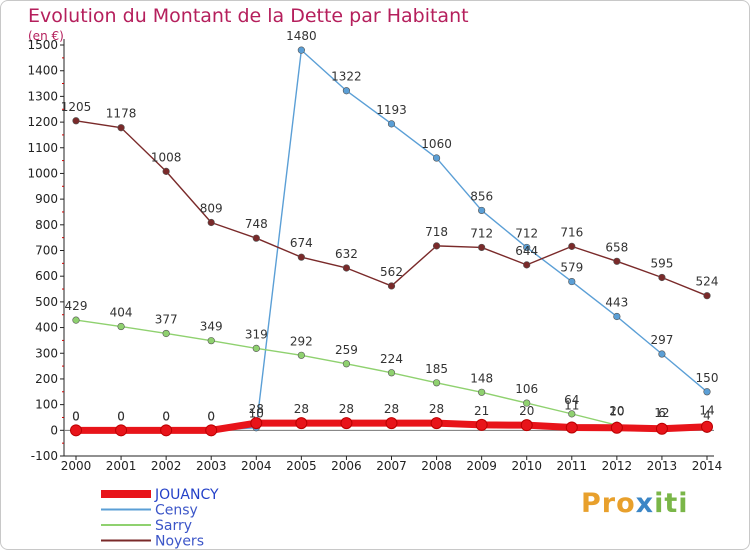 The height and width of the screenshot is (550, 750). Describe the element at coordinates (186, 495) in the screenshot. I see `legend-label-jouancy: JOUANCY` at that location.